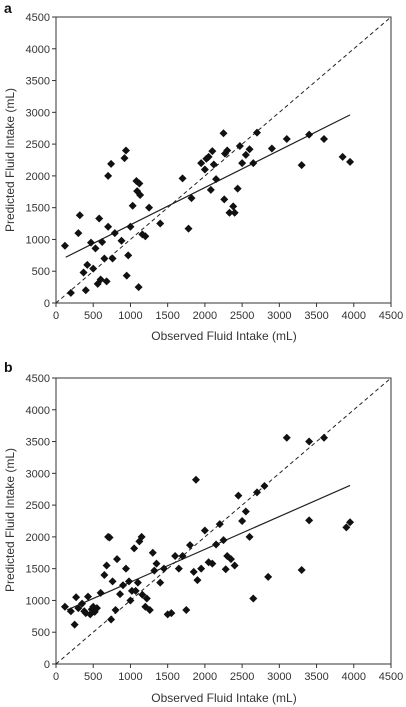 The width and height of the screenshot is (406, 707). Describe the element at coordinates (38, 240) in the screenshot. I see `y-tick-label-a: 1000` at that location.